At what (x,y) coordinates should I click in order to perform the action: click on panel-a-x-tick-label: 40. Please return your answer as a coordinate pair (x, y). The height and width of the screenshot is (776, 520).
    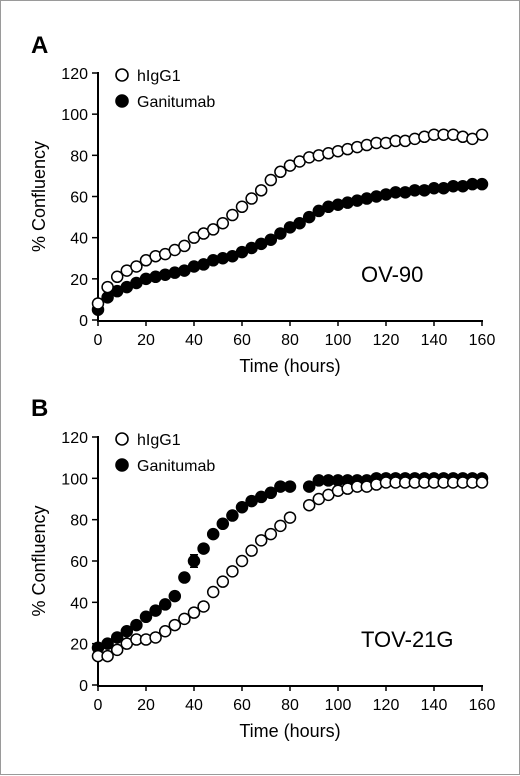
    Looking at the image, I should click on (194, 340).